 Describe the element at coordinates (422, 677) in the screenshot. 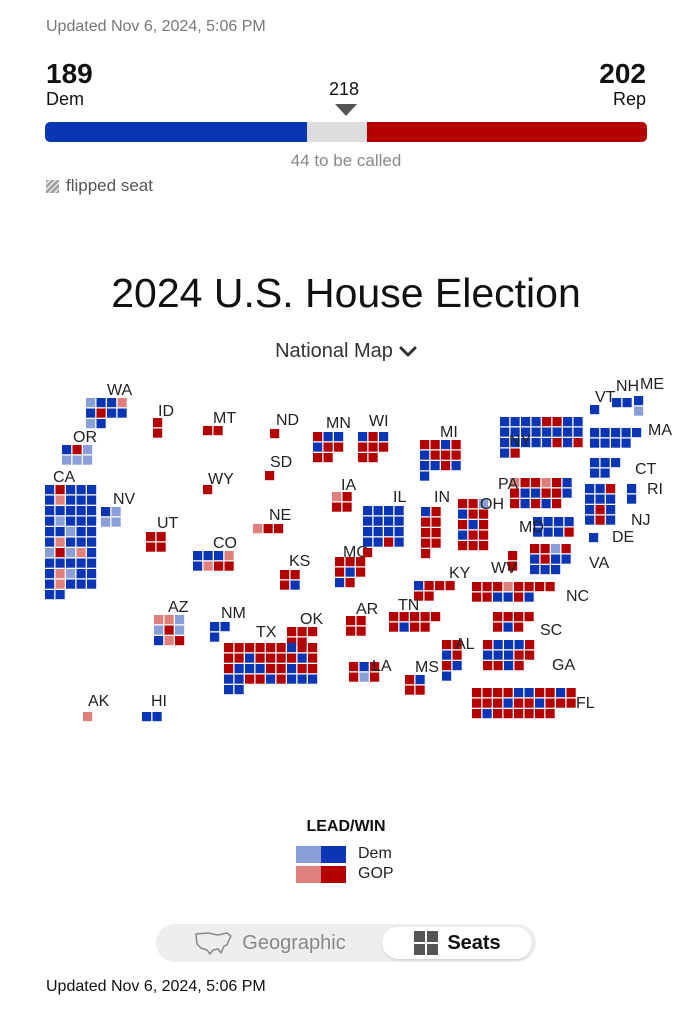

I see `state-ms: MS` at that location.